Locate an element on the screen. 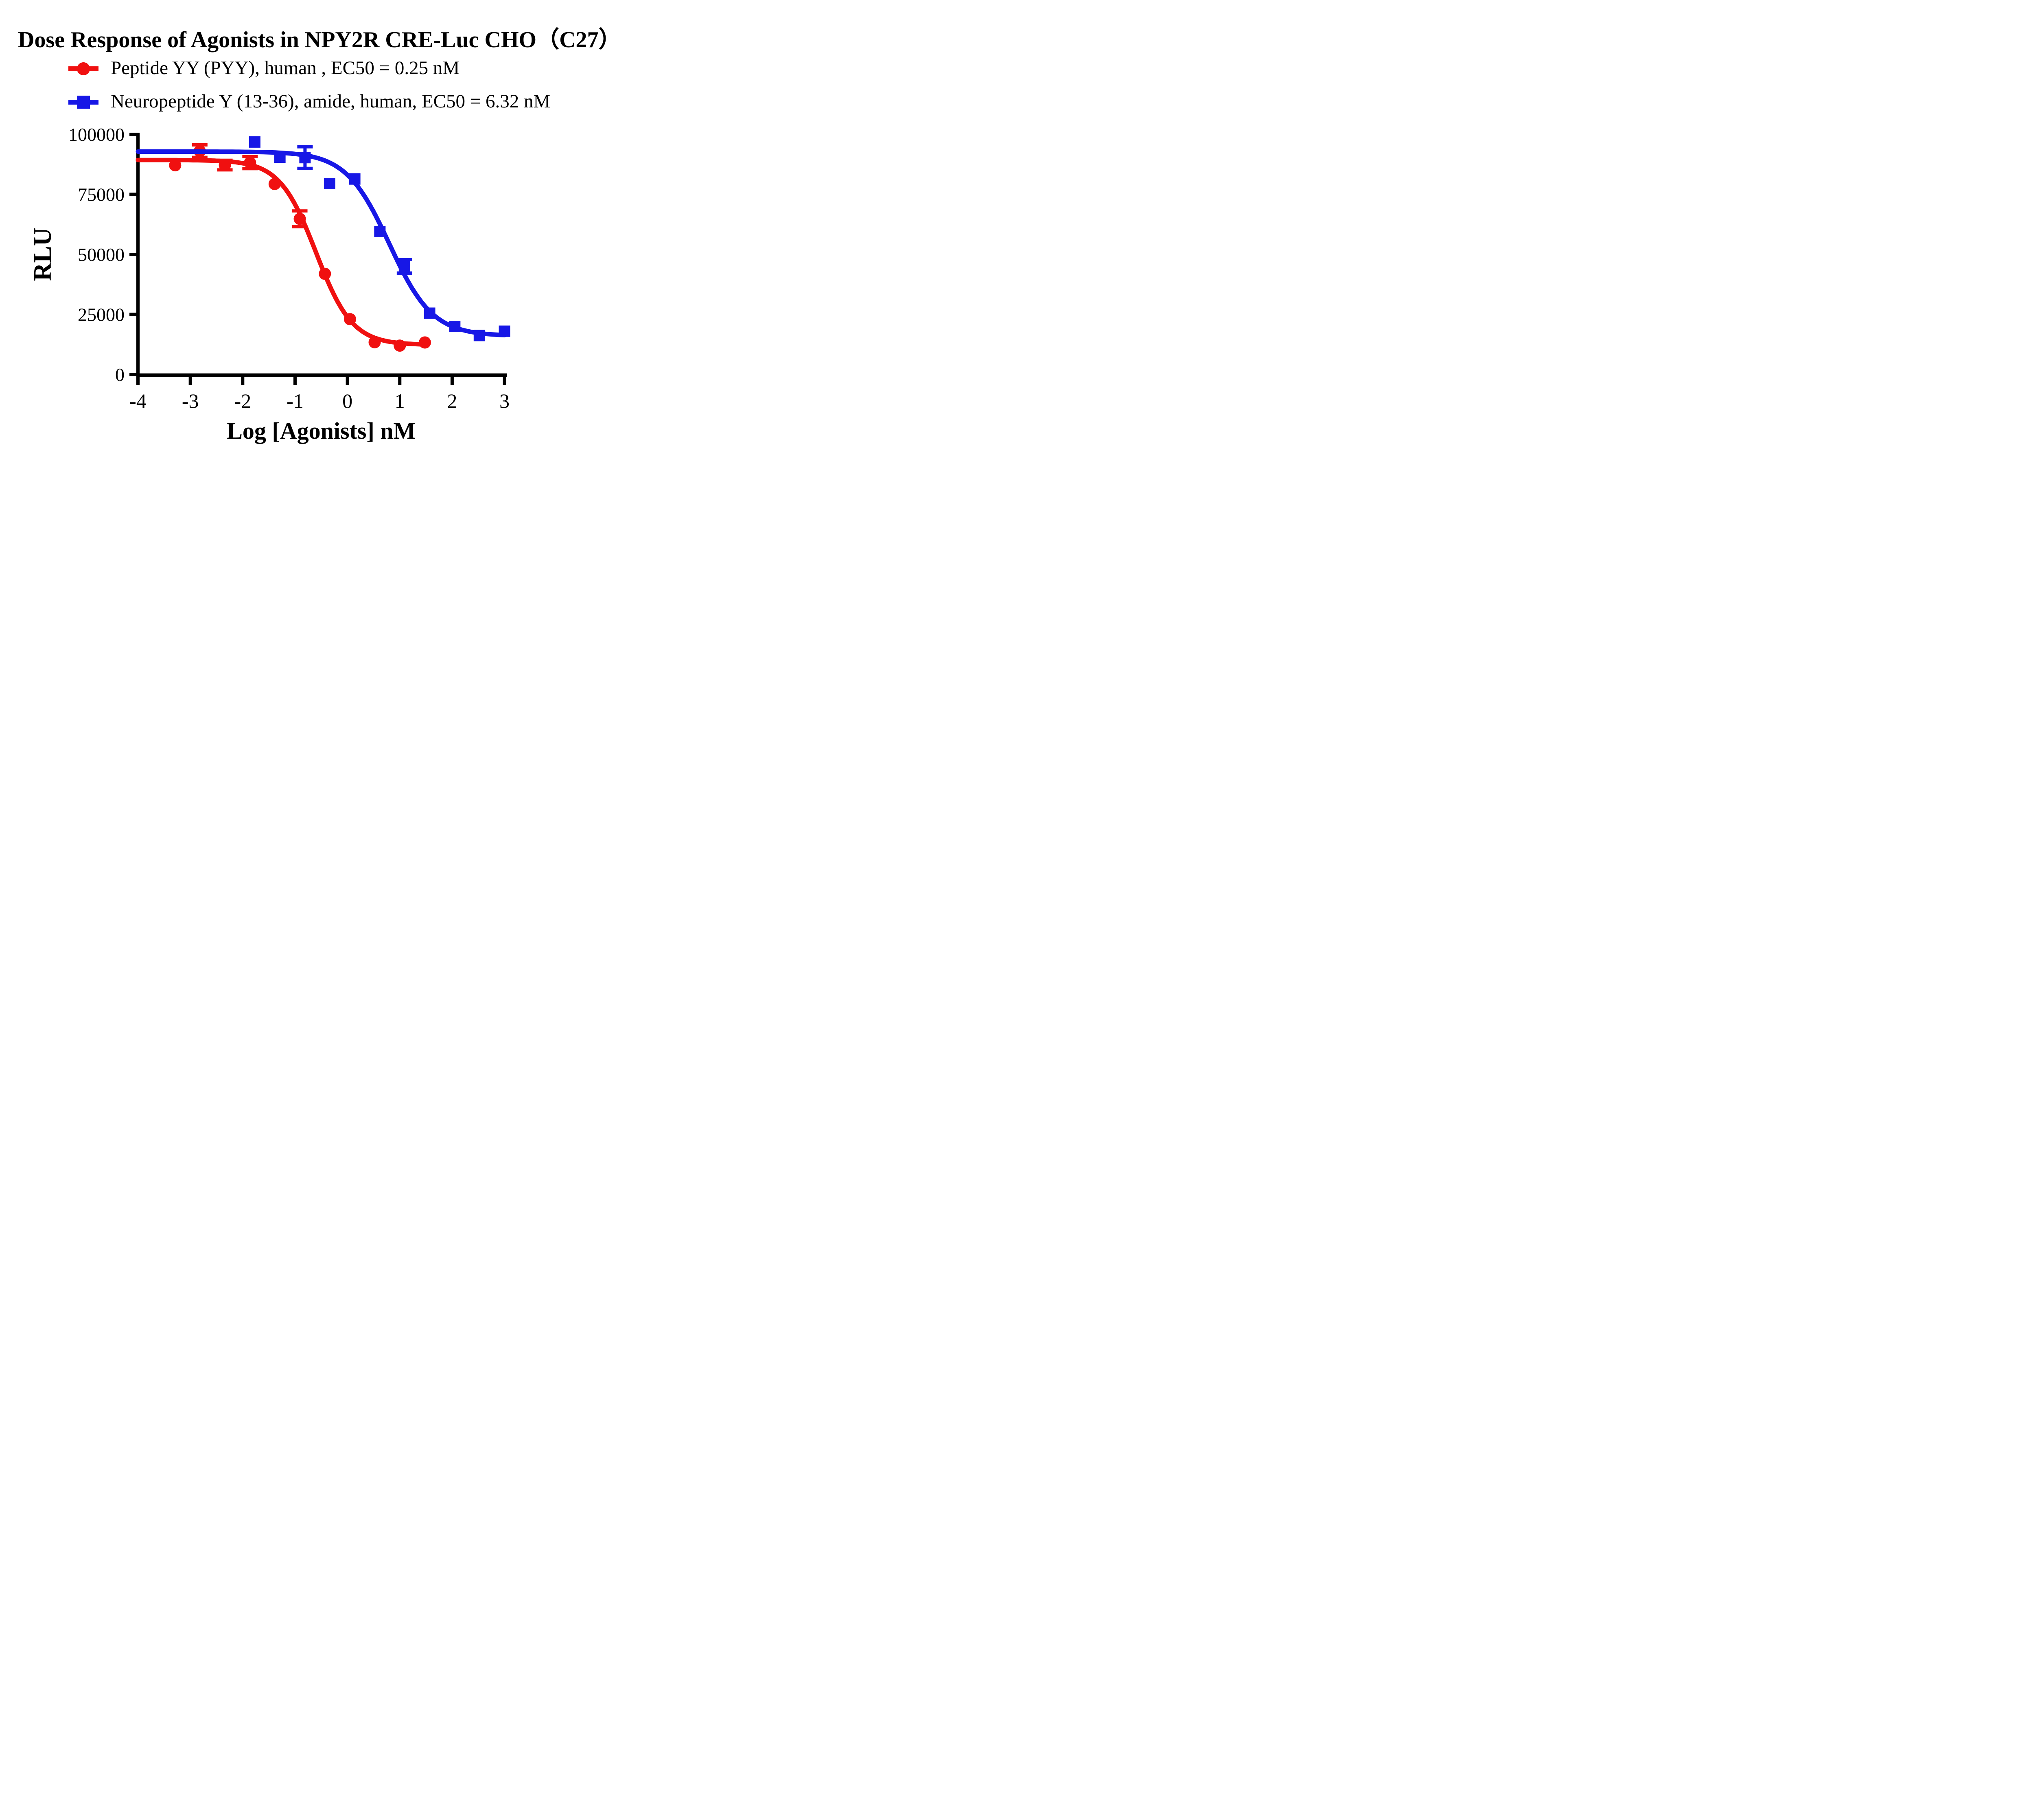  y-tick-label: 50000 is located at coordinates (101, 254).